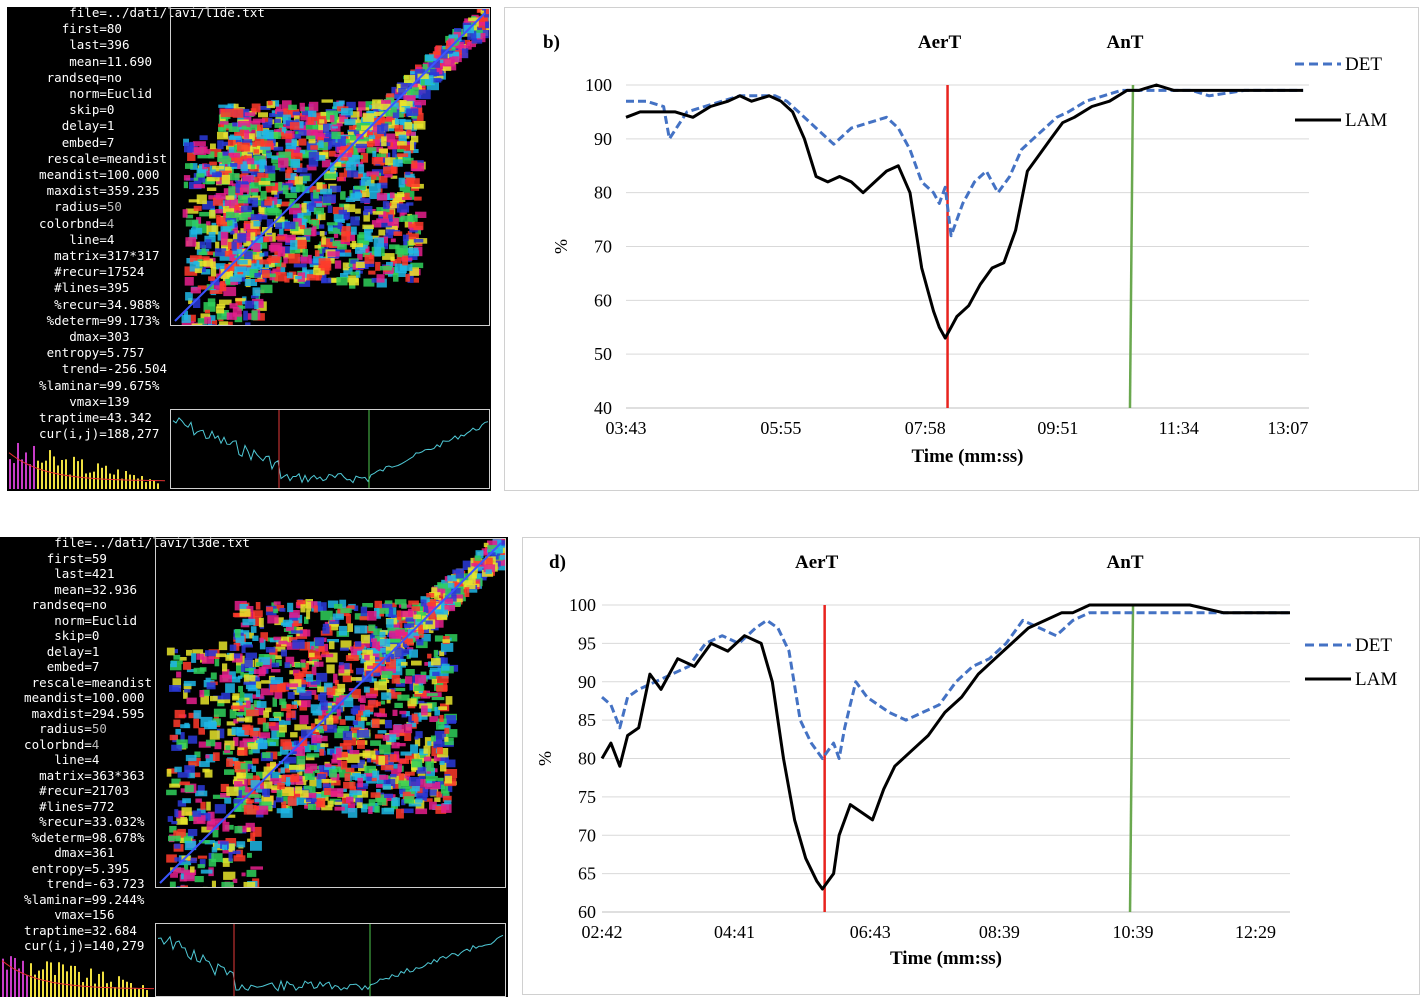  I want to click on rqa-param-value: 59, so click(99, 558).